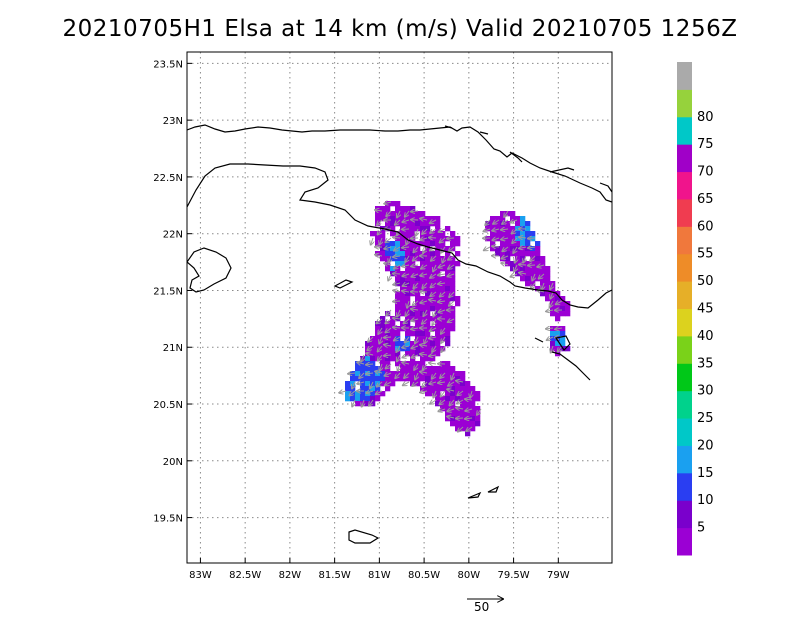 The height and width of the screenshot is (618, 800). Describe the element at coordinates (705, 226) in the screenshot. I see `colorbar-label: 60` at that location.